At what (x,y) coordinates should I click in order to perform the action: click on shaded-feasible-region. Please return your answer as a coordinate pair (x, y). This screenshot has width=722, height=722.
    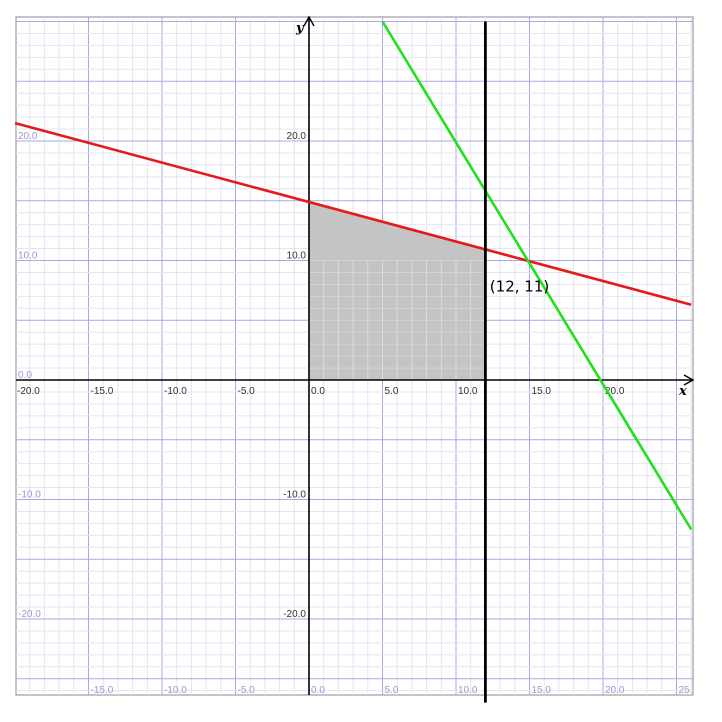
    Looking at the image, I should click on (397, 290).